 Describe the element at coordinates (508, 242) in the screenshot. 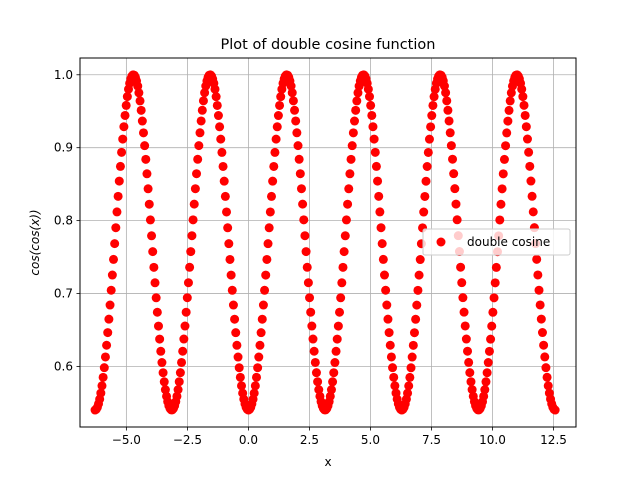

I see `legend-label: double cosine` at that location.